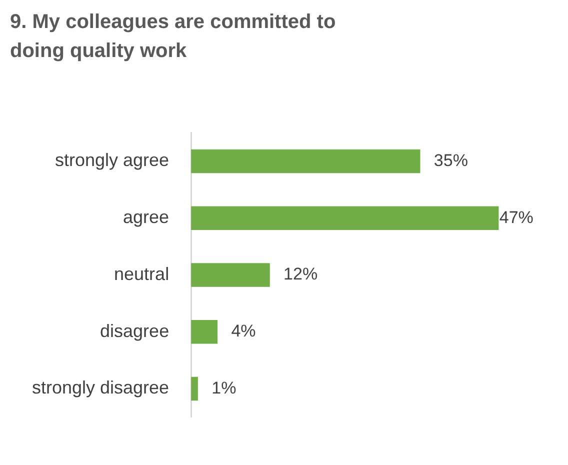 The width and height of the screenshot is (568, 465). Describe the element at coordinates (112, 160) in the screenshot. I see `y-tick-label: strongly agree` at that location.